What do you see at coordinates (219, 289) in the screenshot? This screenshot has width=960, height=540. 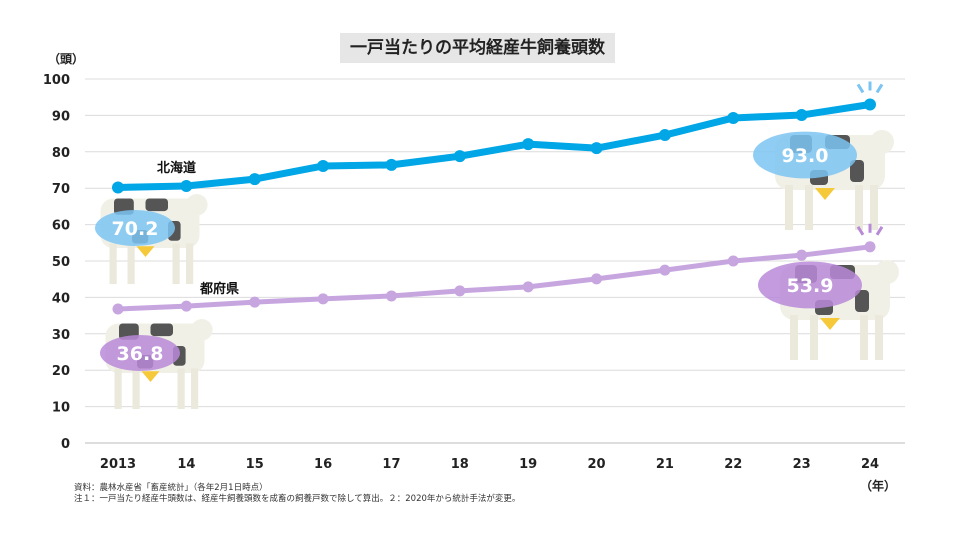 I see `series-label: 都府県` at bounding box center [219, 289].